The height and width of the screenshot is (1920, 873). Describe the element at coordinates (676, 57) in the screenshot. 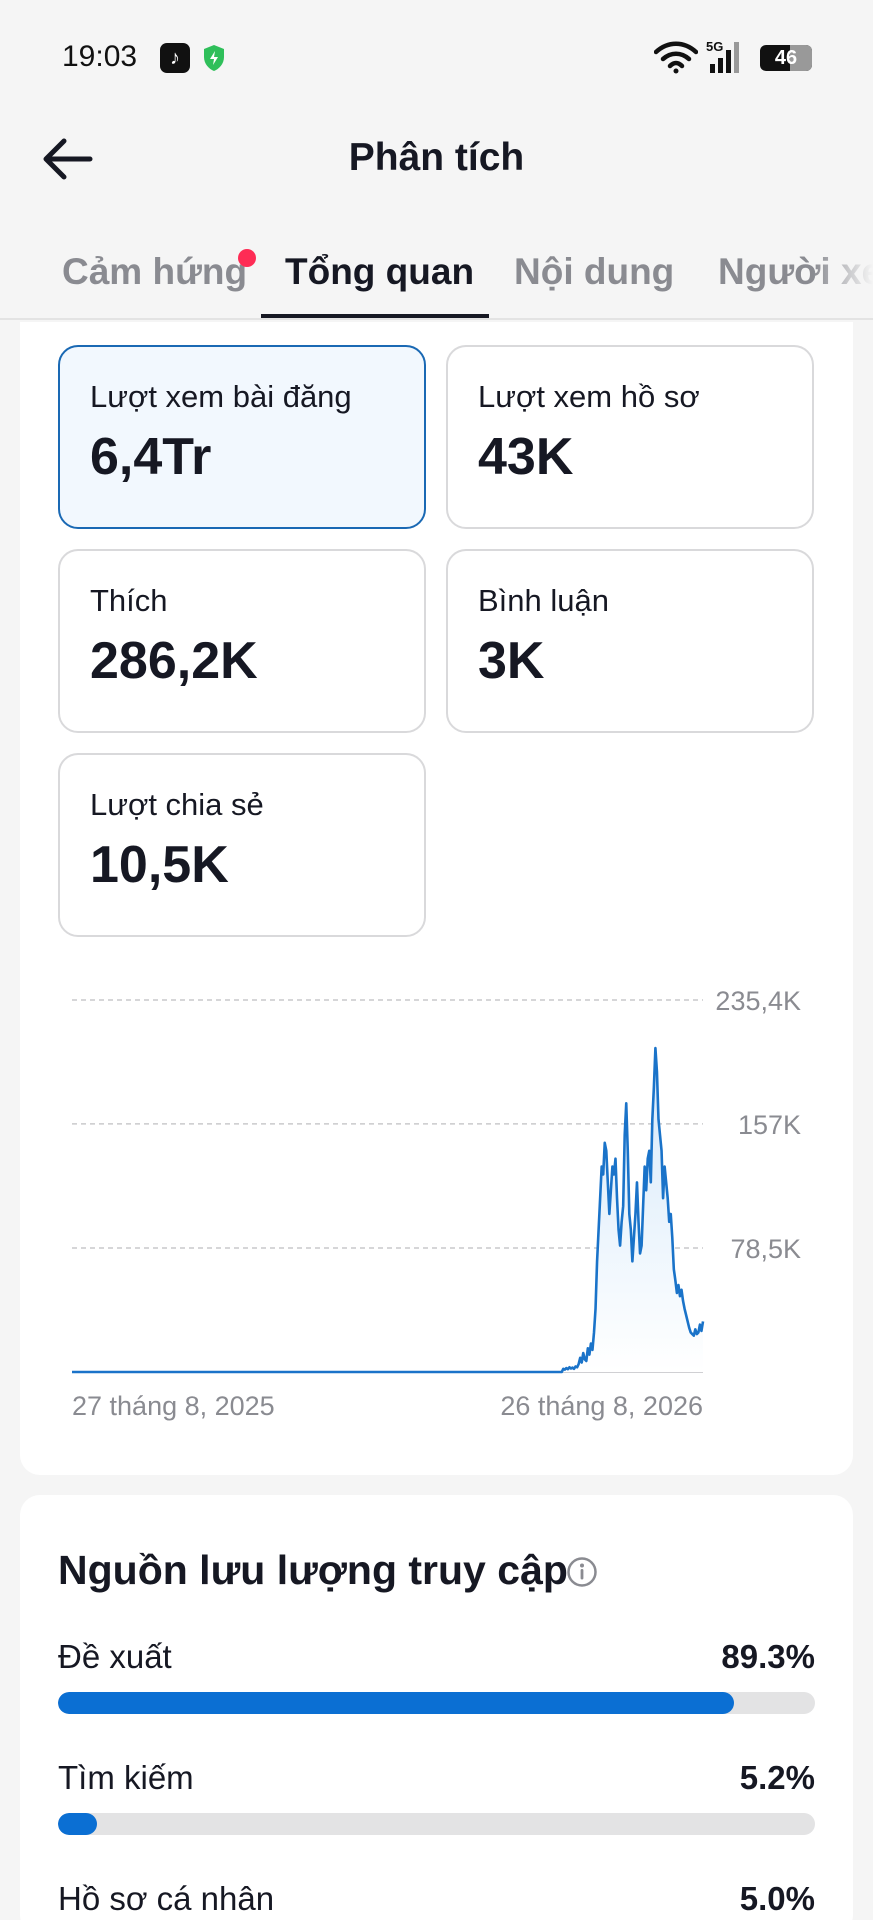

I see `wifi-icon` at that location.